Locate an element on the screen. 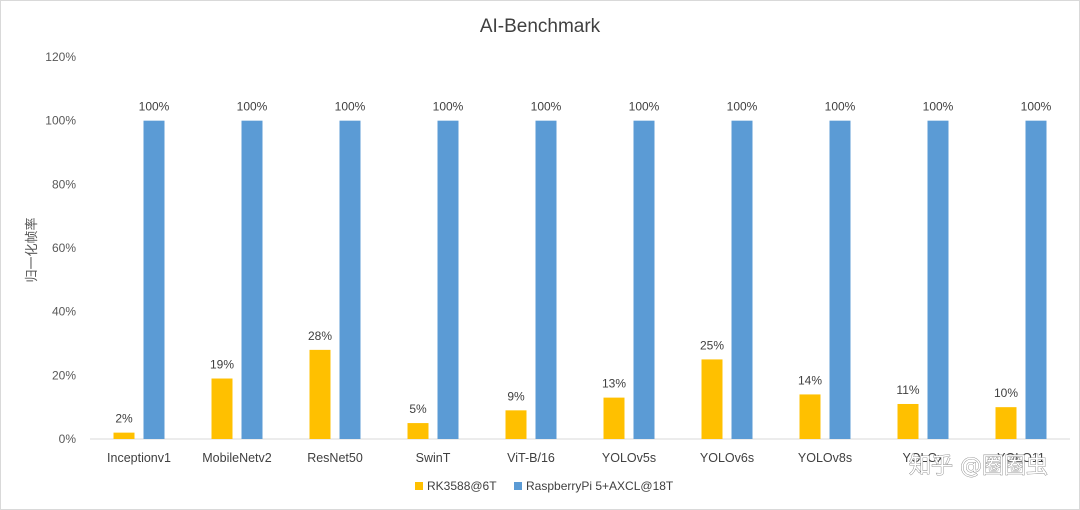  legend-label-raspberrypi: RaspberryPi 5+AXCL@18T is located at coordinates (600, 486).